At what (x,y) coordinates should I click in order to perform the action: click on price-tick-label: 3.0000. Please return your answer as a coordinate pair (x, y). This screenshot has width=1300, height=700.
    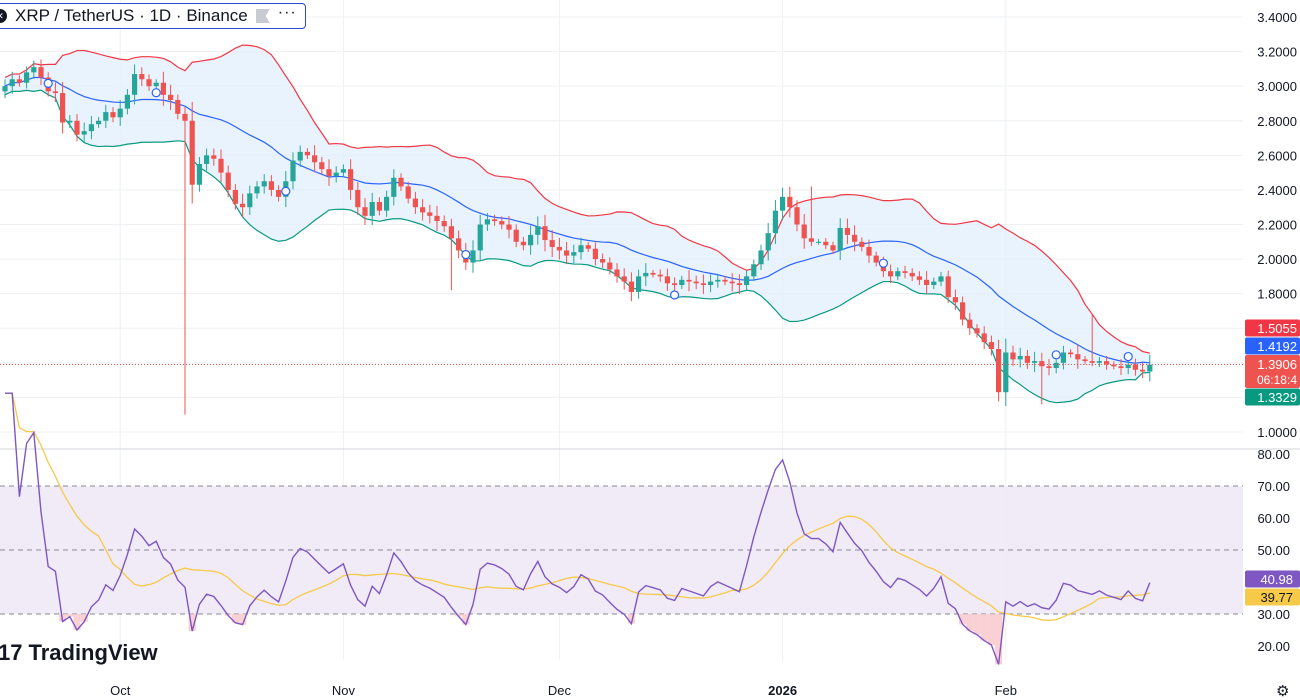
    Looking at the image, I should click on (1277, 86).